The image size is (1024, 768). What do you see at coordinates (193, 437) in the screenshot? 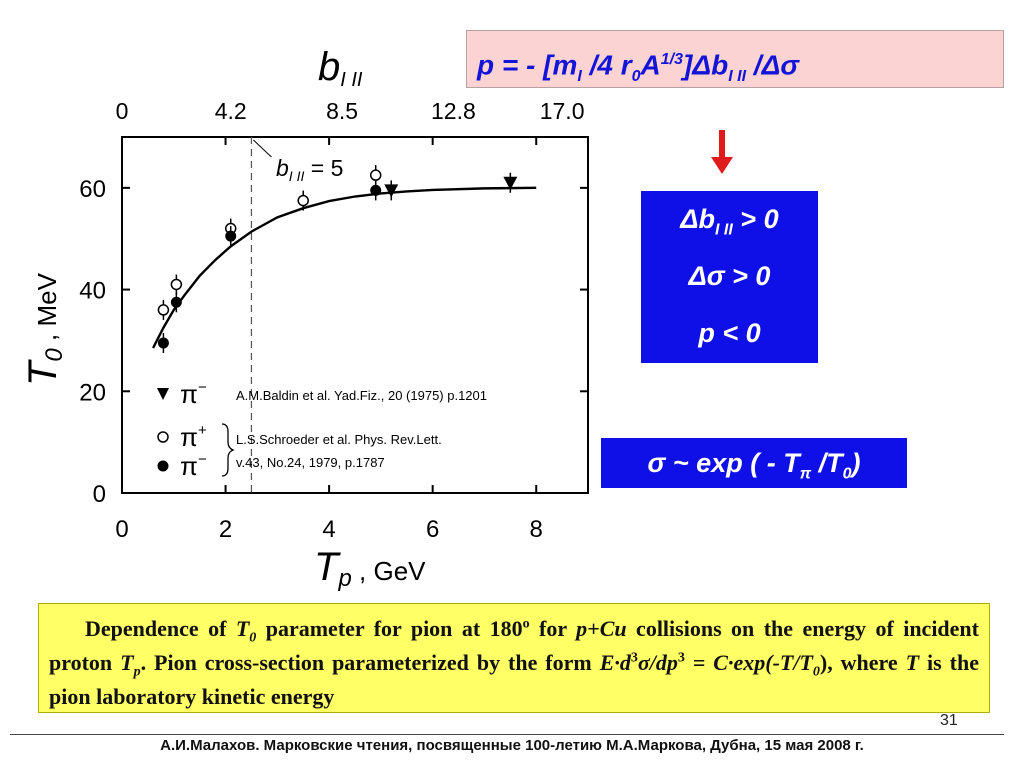
I see `legend-label-series-1: π+` at bounding box center [193, 437].